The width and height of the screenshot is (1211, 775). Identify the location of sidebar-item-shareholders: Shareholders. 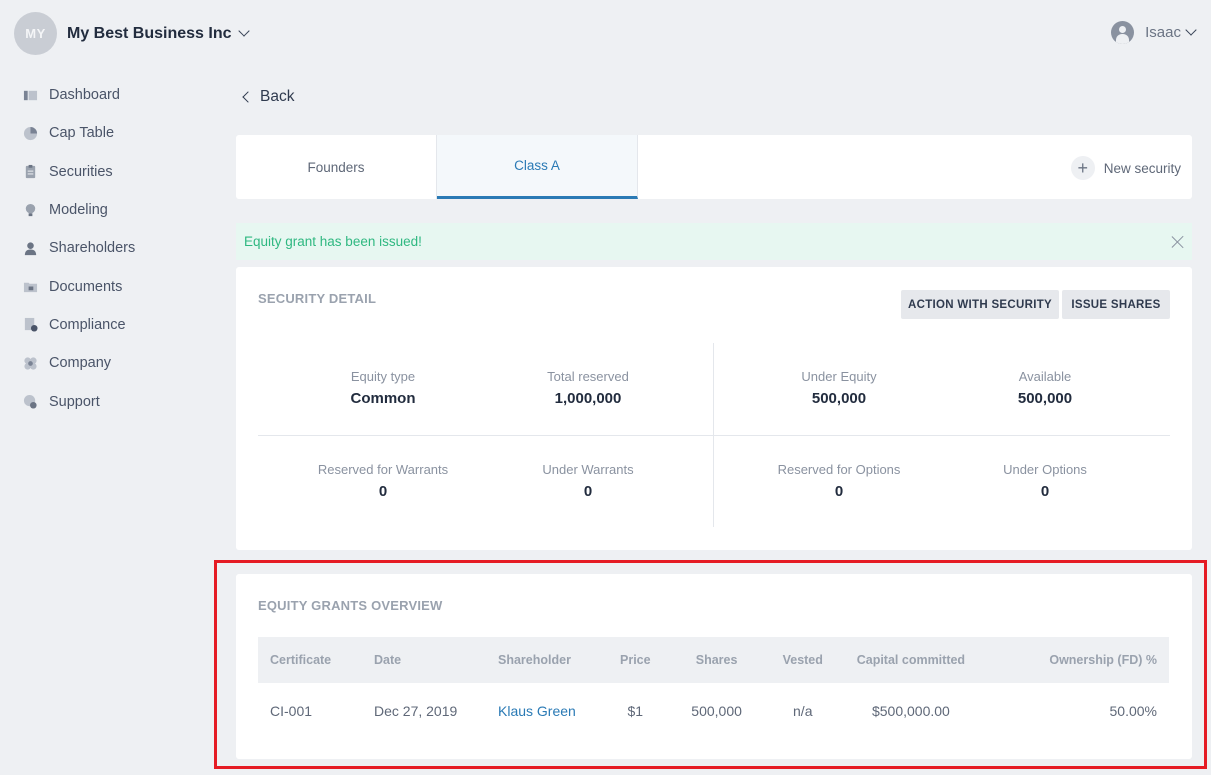
(78, 248).